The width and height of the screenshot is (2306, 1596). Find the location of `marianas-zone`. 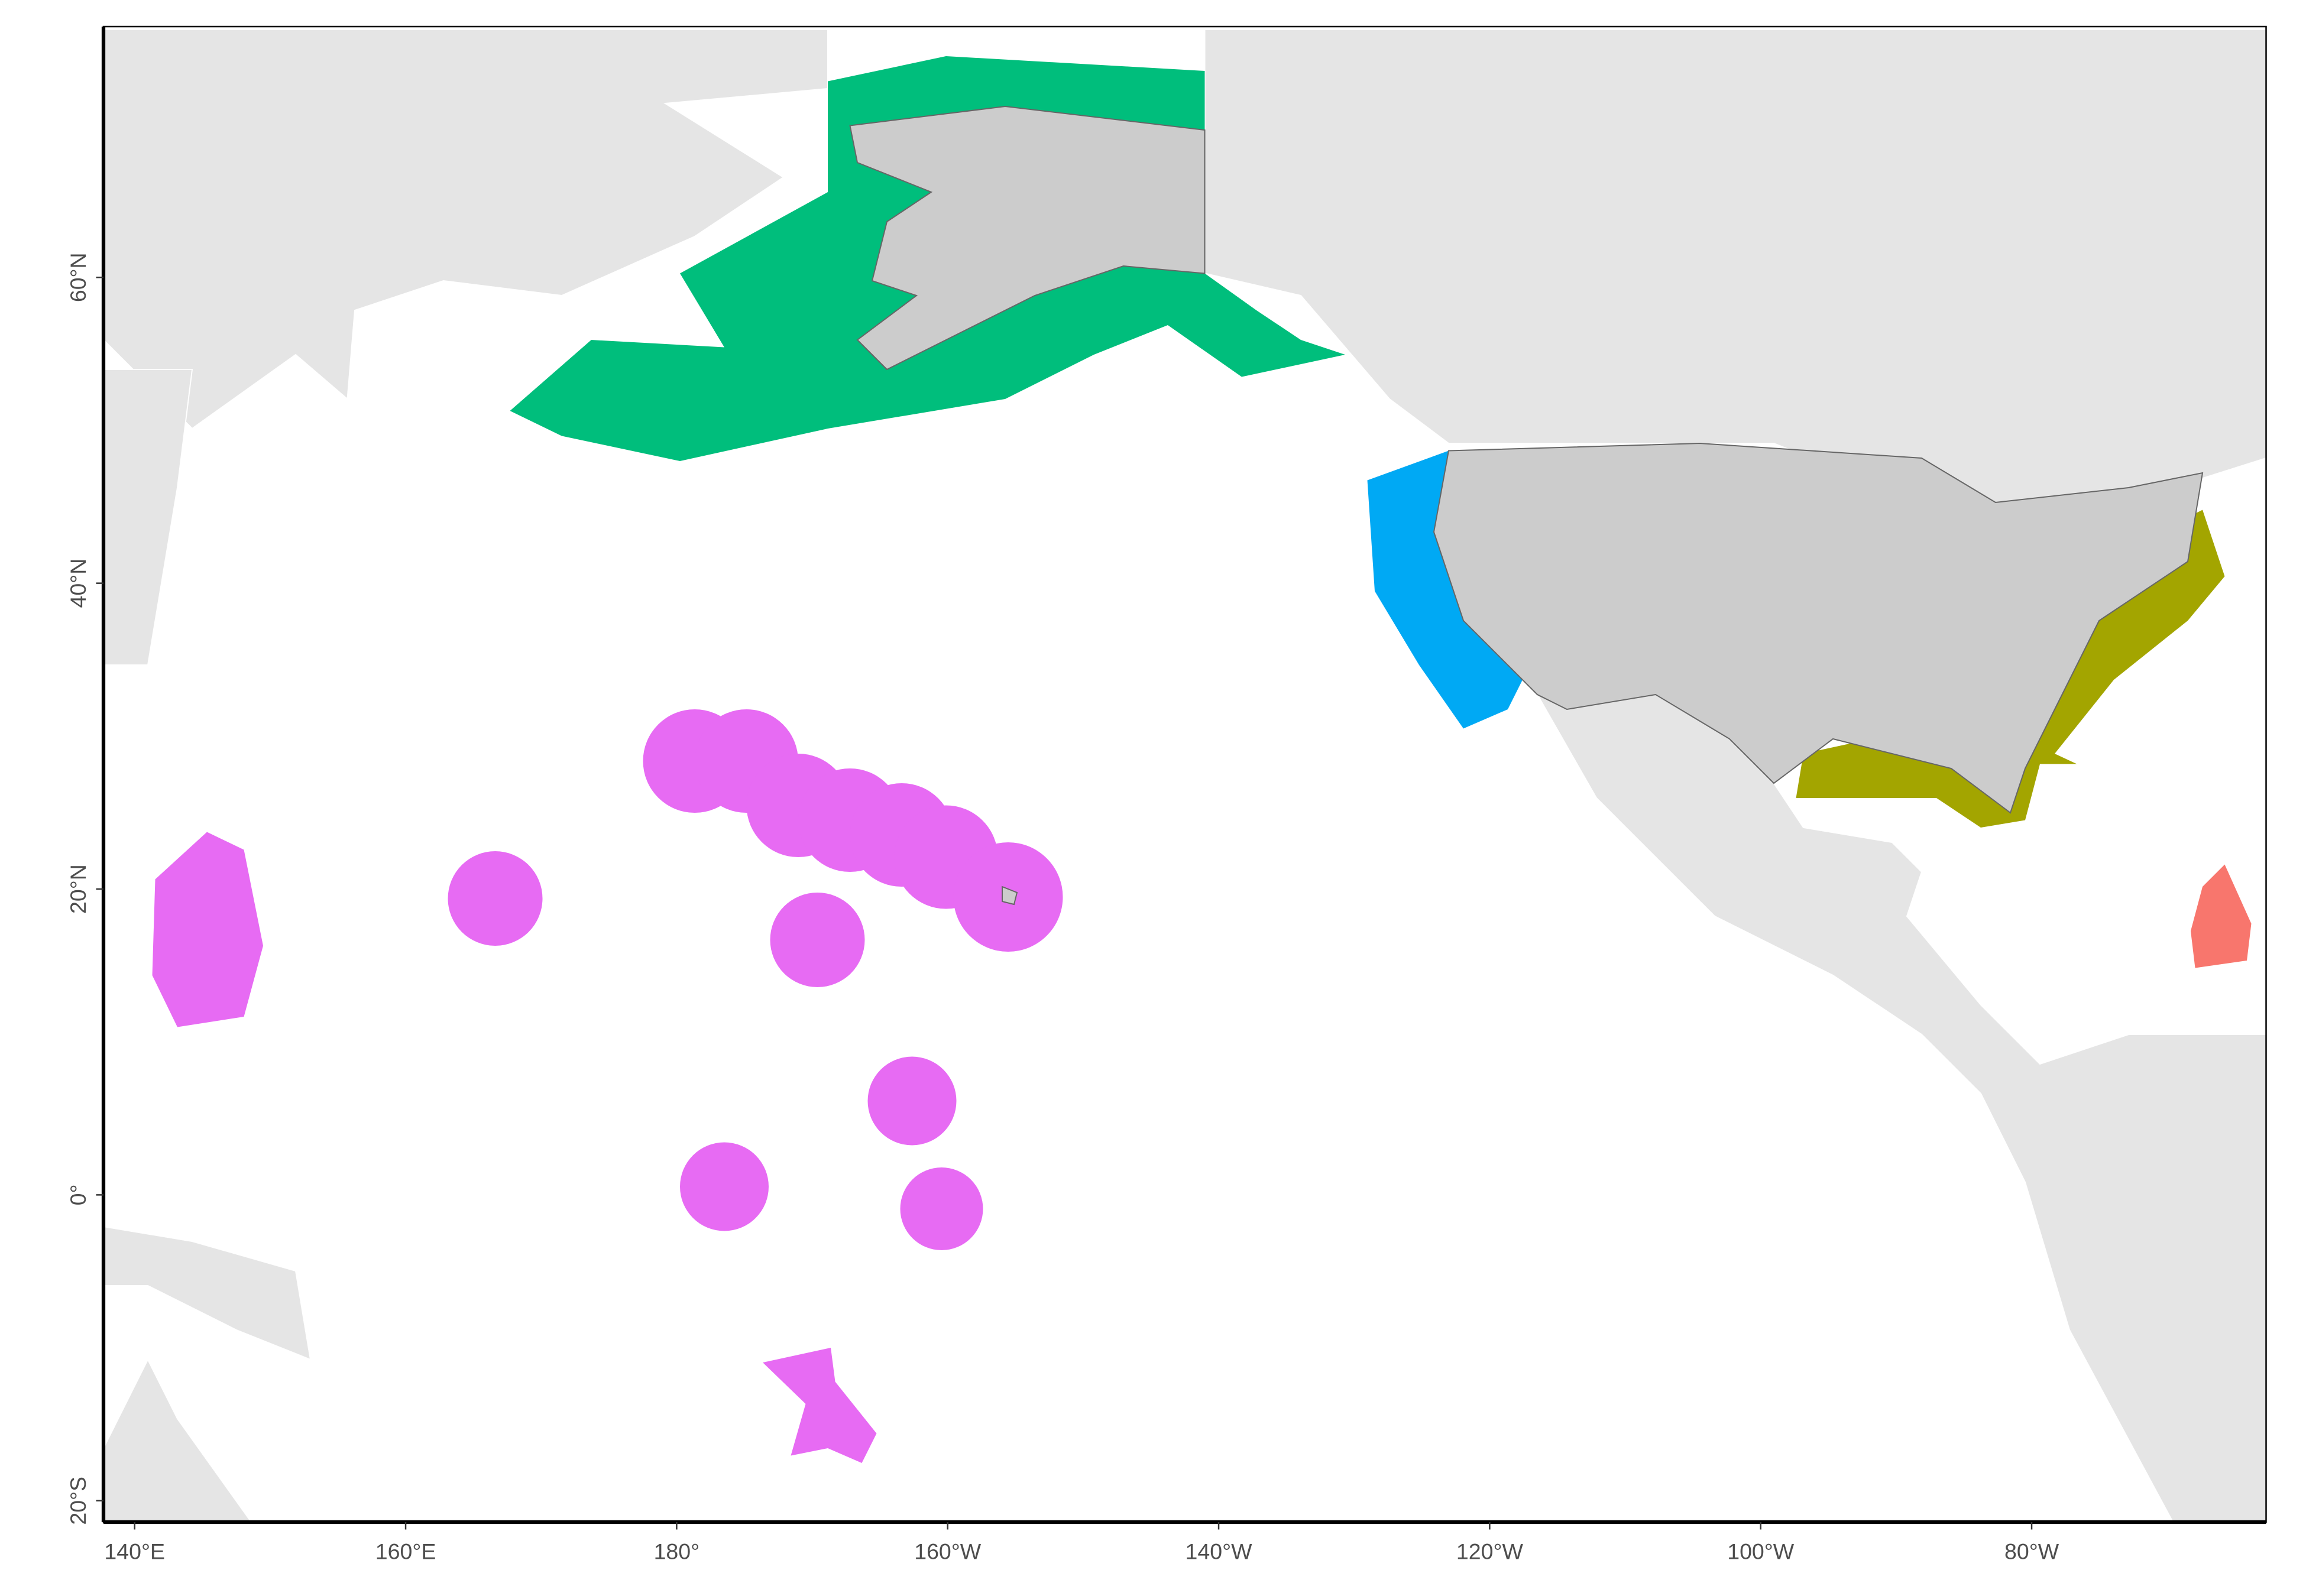

marianas-zone is located at coordinates (207, 929).